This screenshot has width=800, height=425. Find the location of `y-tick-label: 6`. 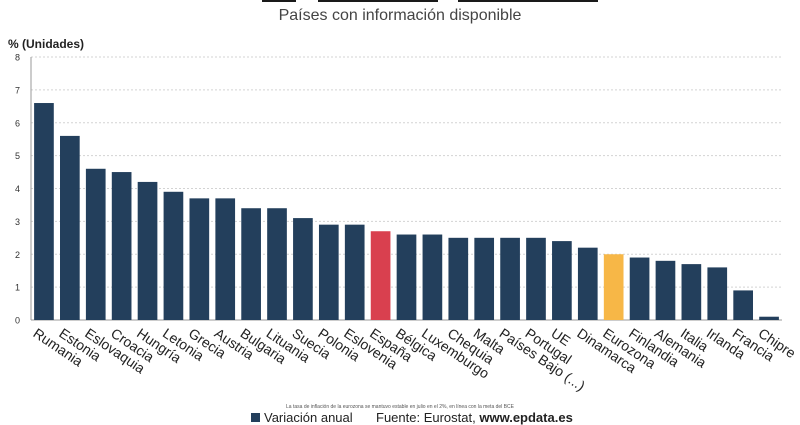

y-tick-label: 6 is located at coordinates (17, 123).